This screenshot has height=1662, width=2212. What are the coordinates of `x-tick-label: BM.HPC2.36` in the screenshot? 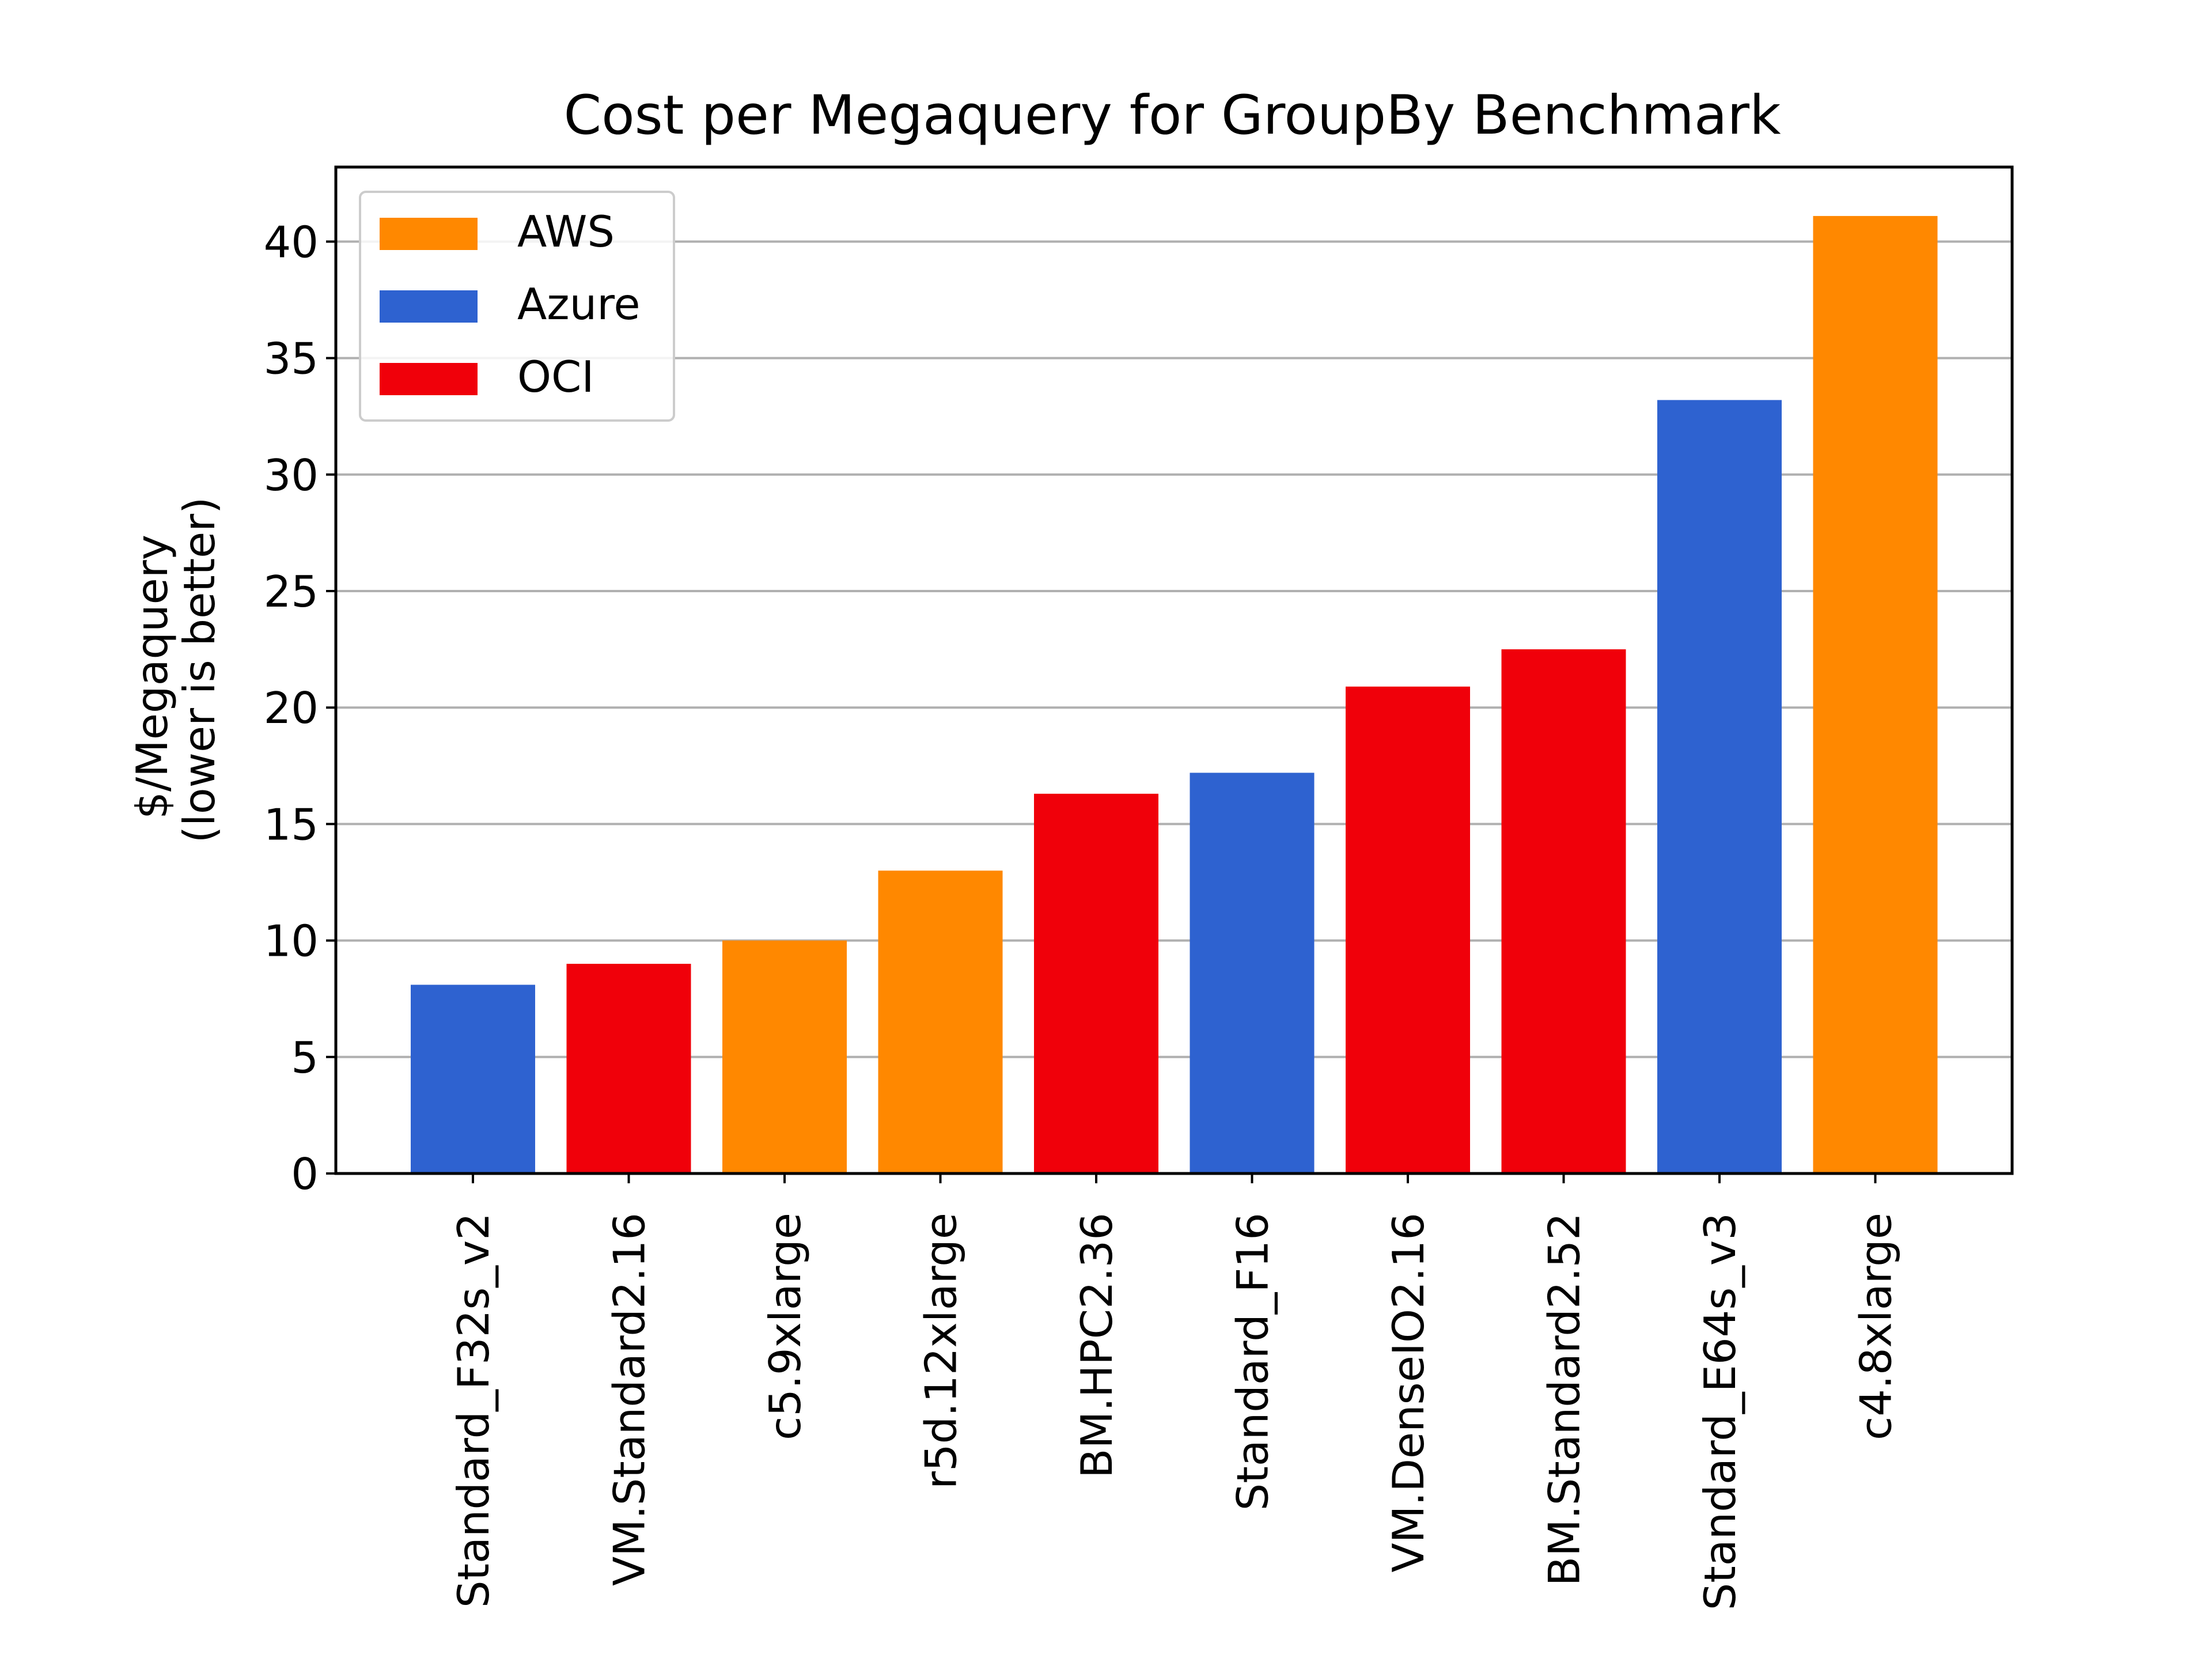 It's located at (1096, 1345).